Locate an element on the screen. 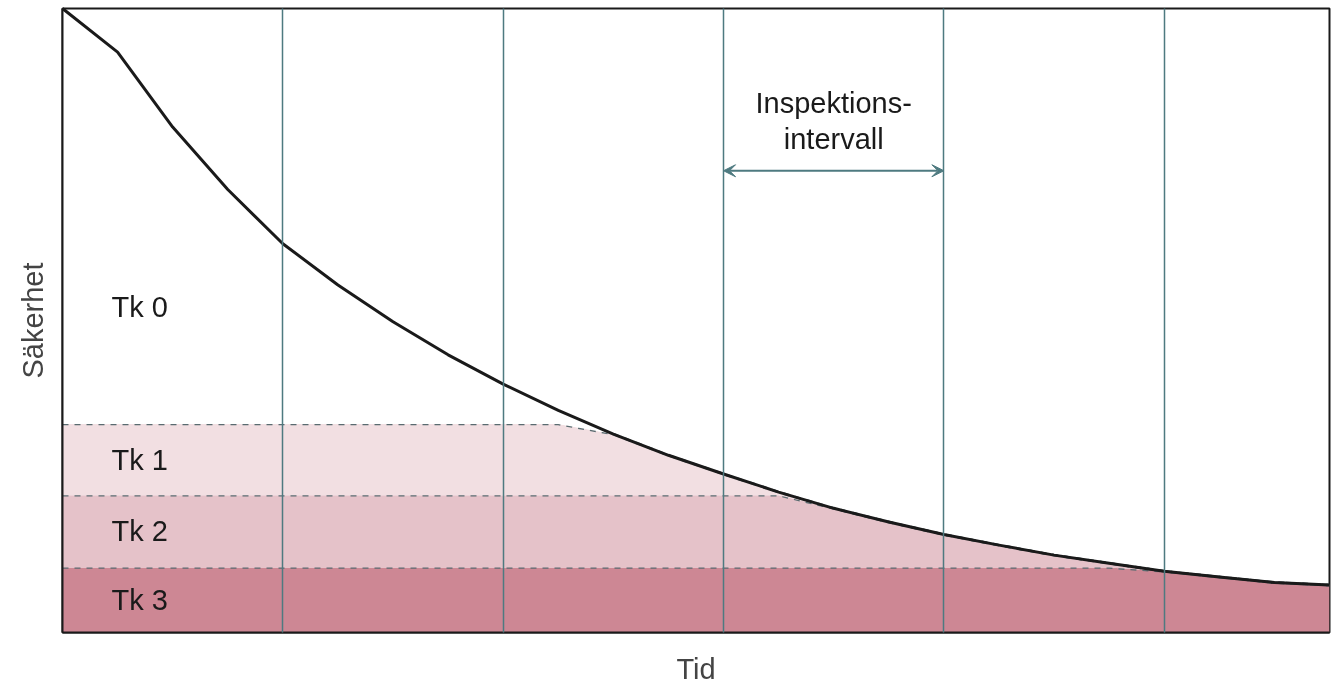 The height and width of the screenshot is (690, 1331). annotation: Inspektions- intervall is located at coordinates (833, 120).